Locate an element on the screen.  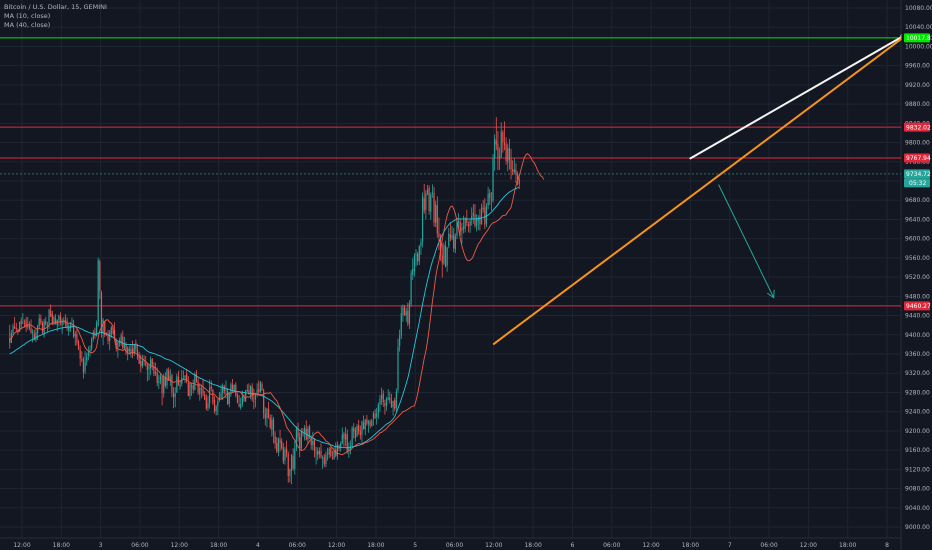
price-tag-bg is located at coordinates (917, 127).